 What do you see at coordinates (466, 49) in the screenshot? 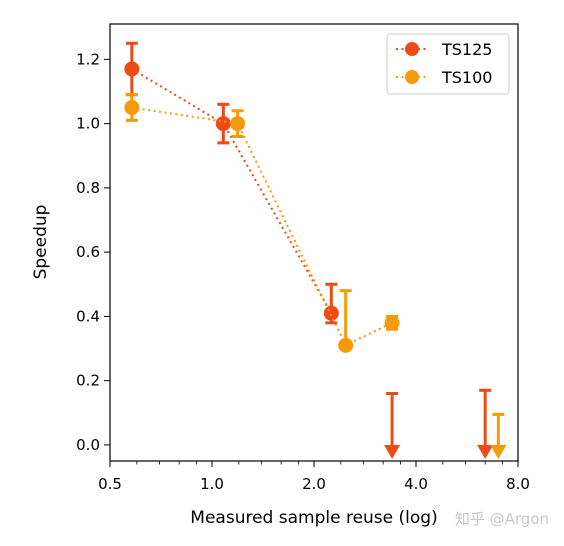
I see `legend-label-ts125: TS125` at bounding box center [466, 49].